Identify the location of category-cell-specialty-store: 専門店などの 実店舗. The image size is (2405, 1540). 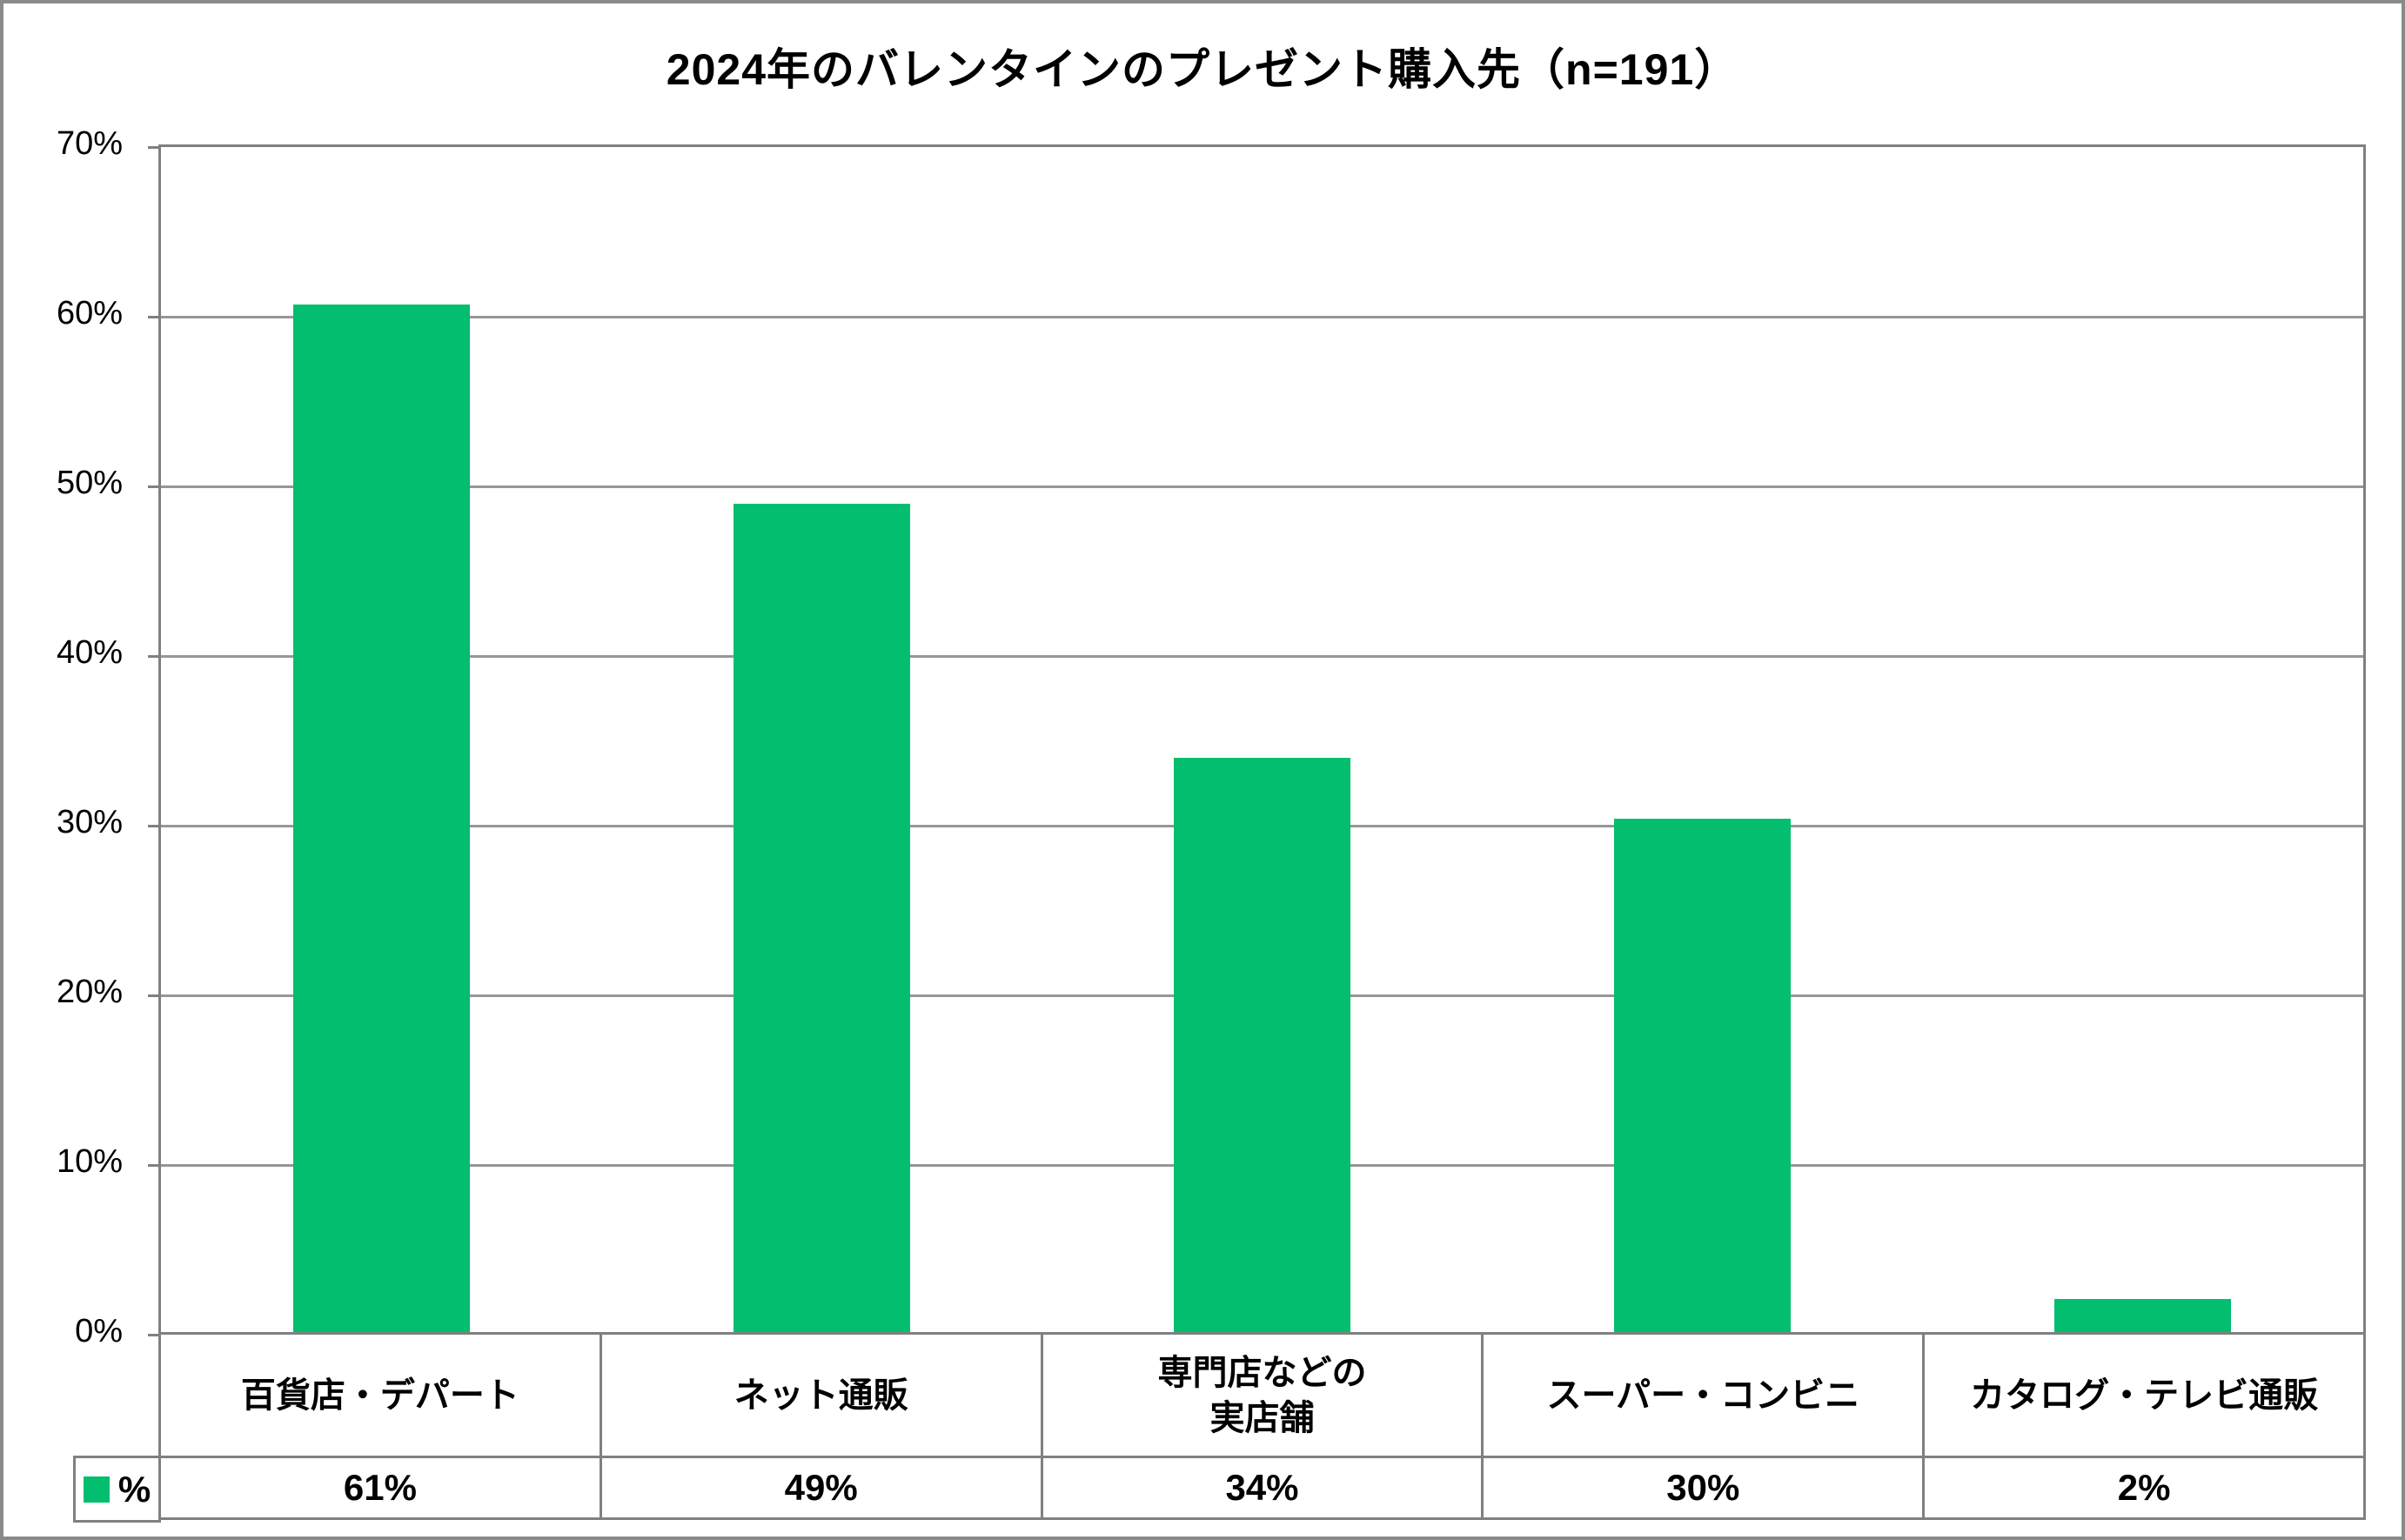
(1262, 1395).